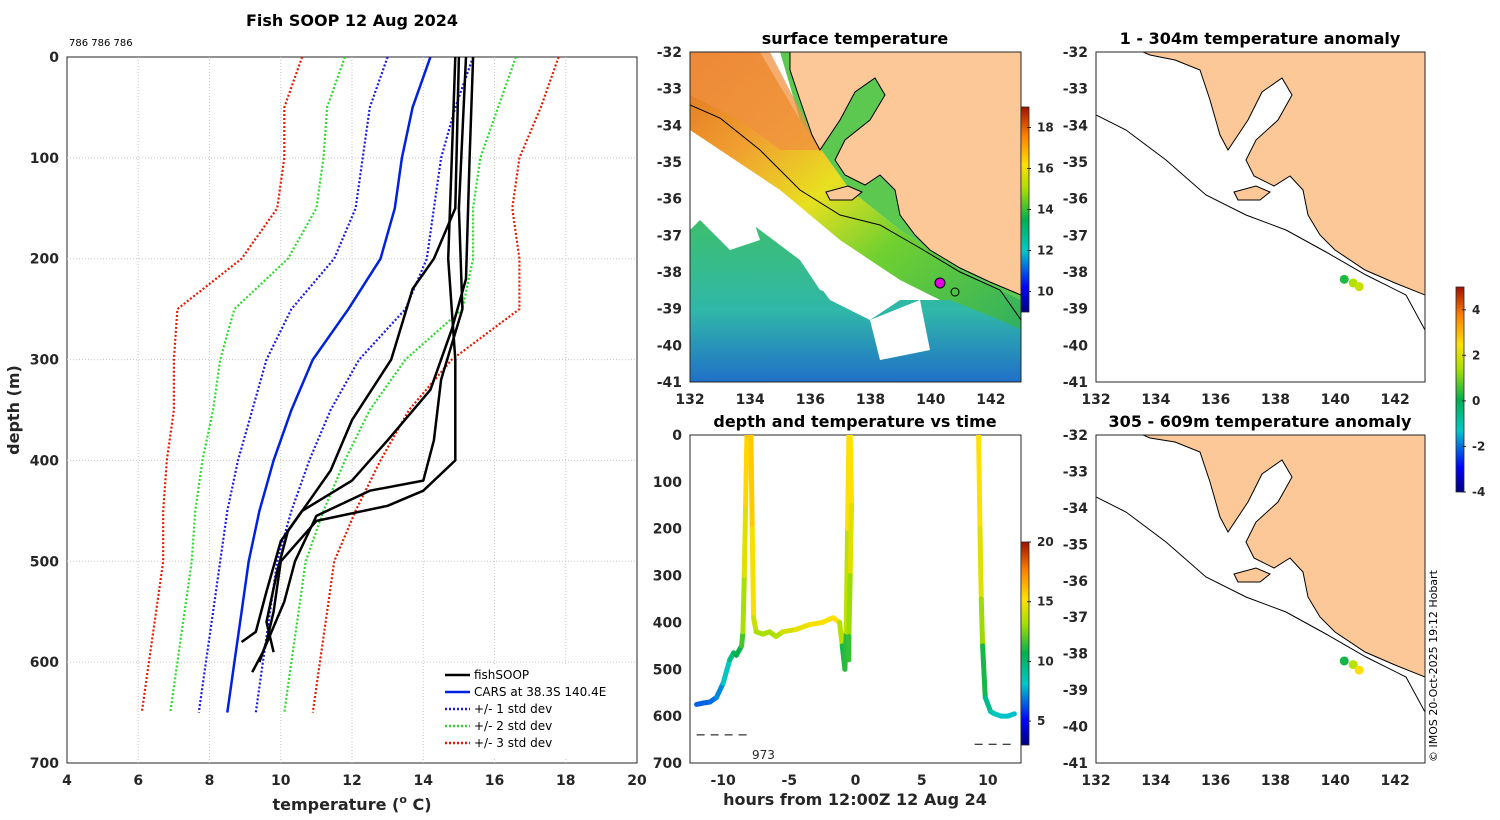 This screenshot has width=1500, height=820. What do you see at coordinates (905, 174) in the screenshot?
I see `sst-land` at bounding box center [905, 174].